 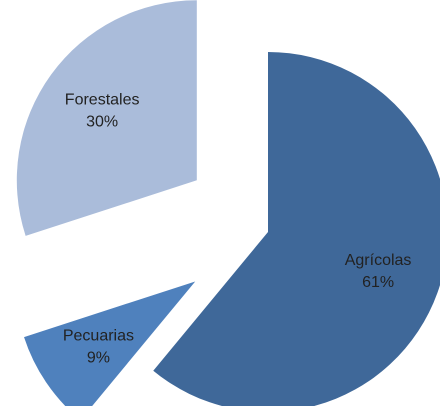 What do you see at coordinates (98, 357) in the screenshot?
I see `slice-value: 9%` at bounding box center [98, 357].